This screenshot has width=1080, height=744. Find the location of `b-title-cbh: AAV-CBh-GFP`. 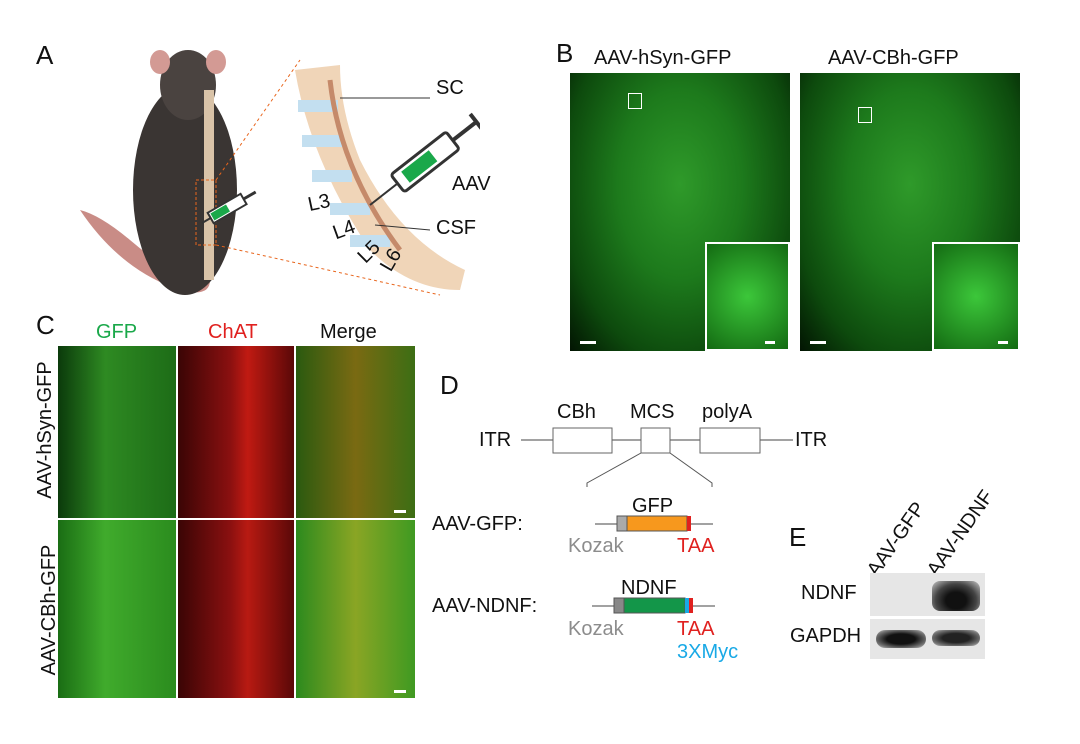

b-title-cbh: AAV-CBh-GFP is located at coordinates (893, 58).